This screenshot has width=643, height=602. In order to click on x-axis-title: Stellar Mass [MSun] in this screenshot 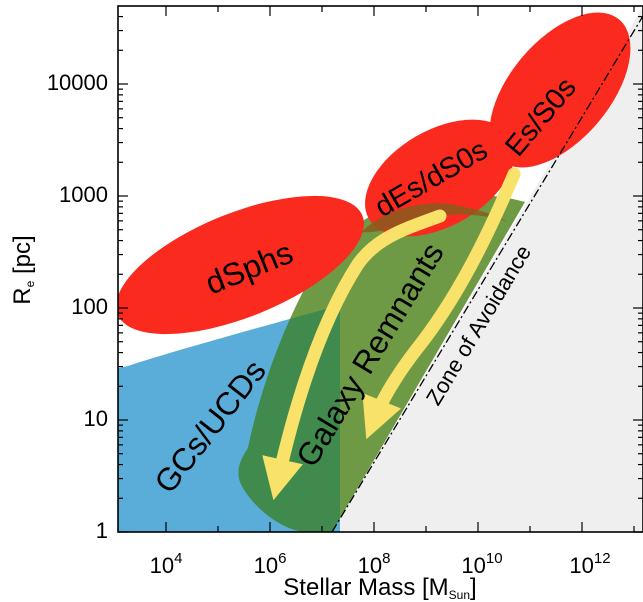, I will do `click(379, 588)`.